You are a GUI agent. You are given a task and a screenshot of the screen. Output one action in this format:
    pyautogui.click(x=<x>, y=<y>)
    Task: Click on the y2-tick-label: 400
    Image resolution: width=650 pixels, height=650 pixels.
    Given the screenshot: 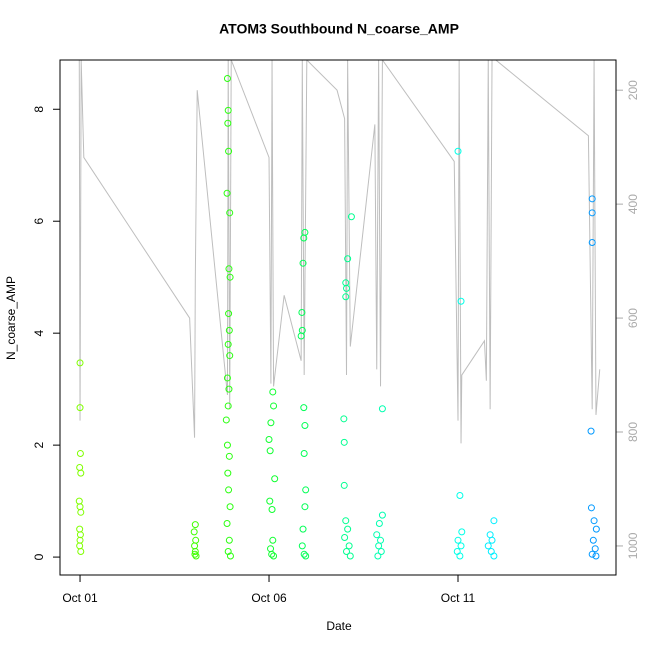 What is the action you would take?
    pyautogui.click(x=633, y=204)
    